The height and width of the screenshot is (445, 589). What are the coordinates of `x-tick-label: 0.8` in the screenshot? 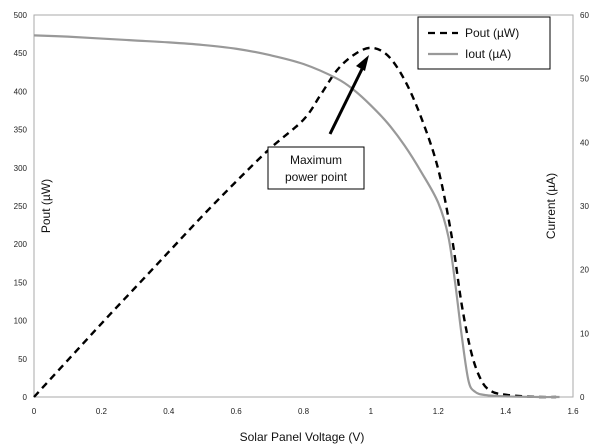 It's located at (304, 411).